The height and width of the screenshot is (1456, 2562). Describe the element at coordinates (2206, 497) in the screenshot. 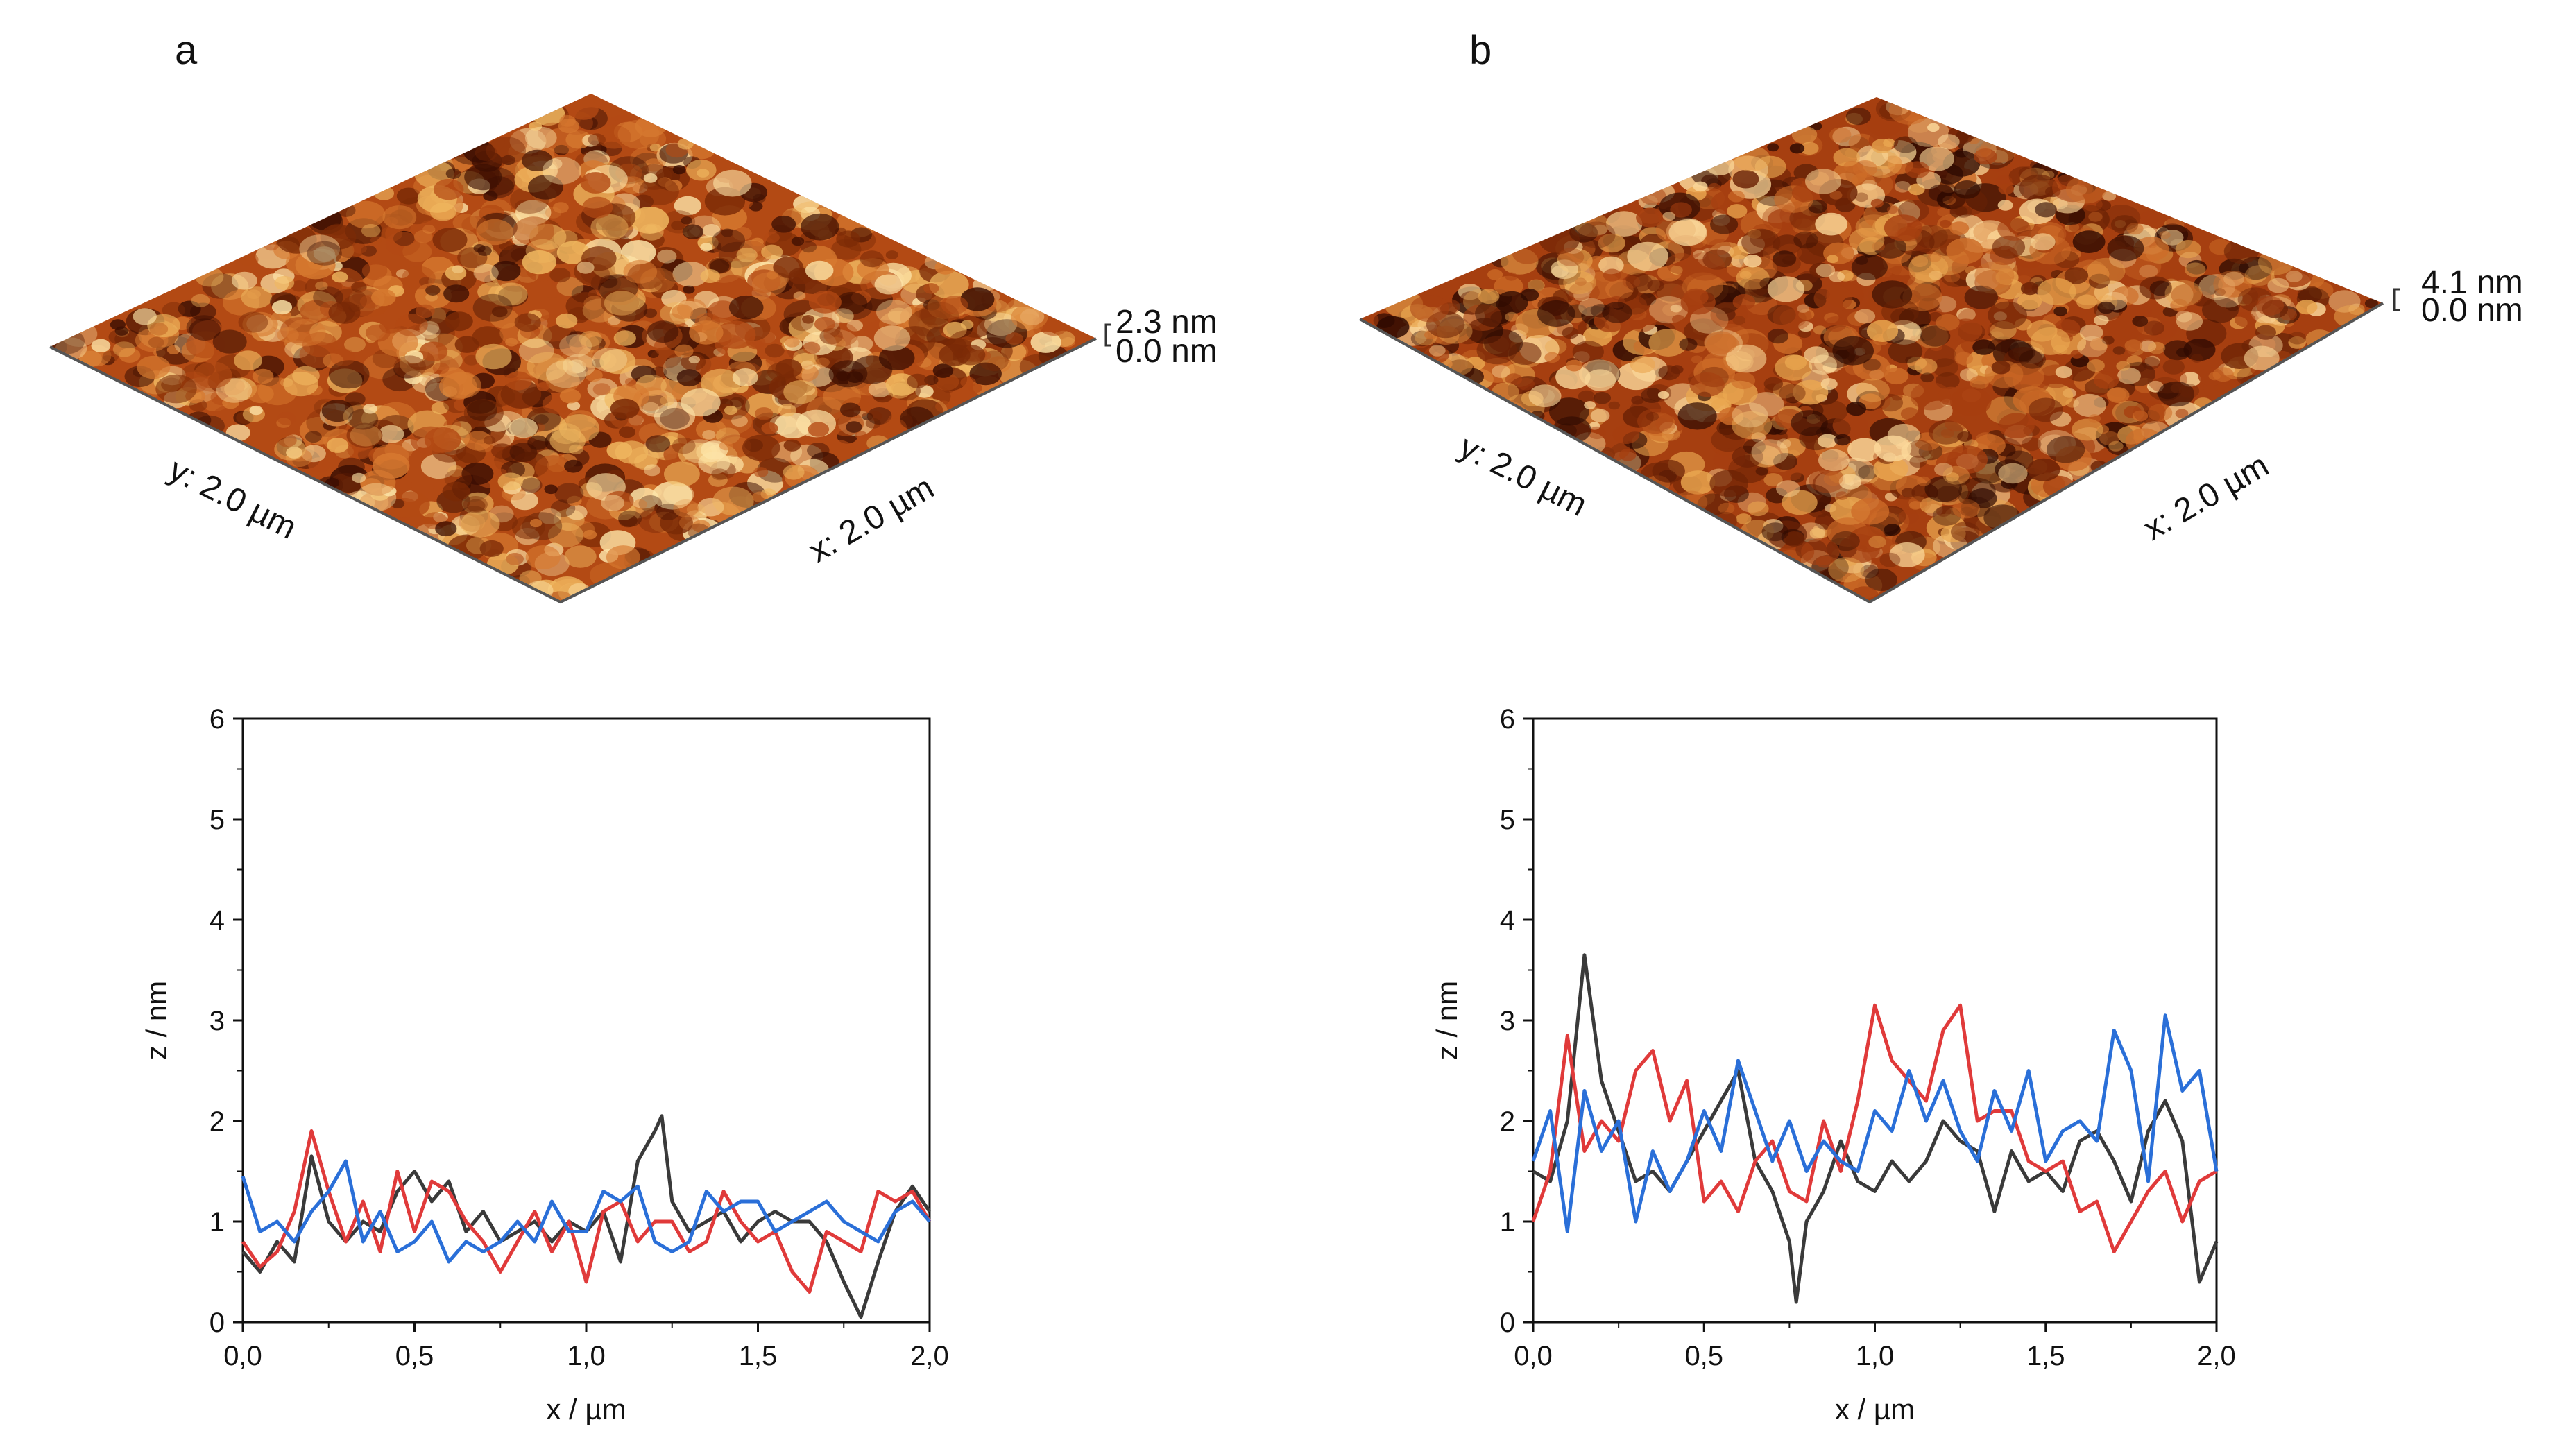

I see `scan-x-label: x: 2.0 µm` at that location.